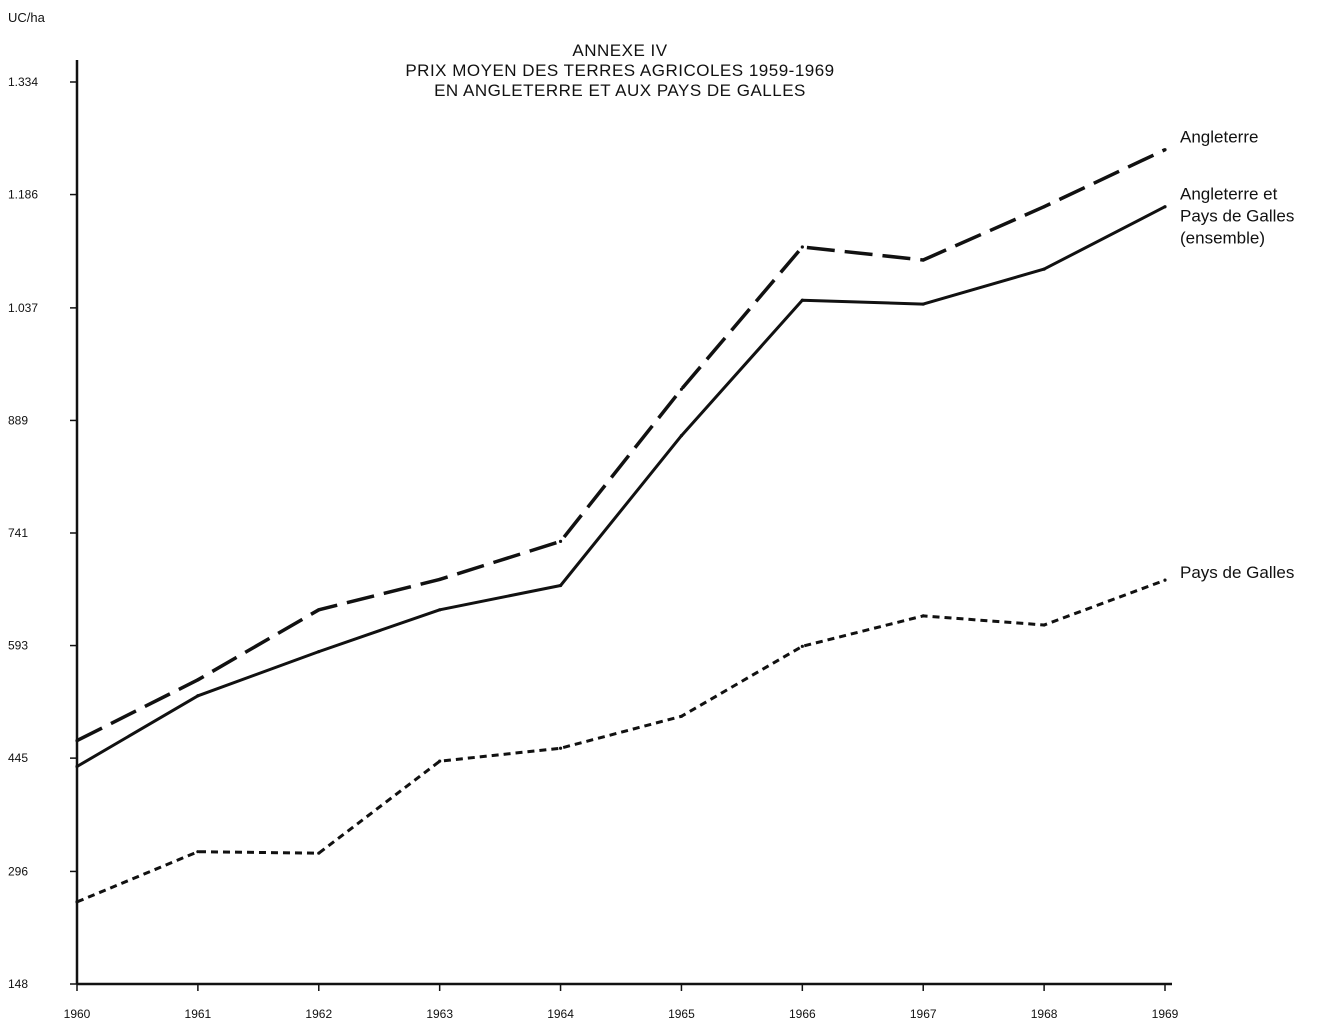 This screenshot has height=1028, width=1332. Describe the element at coordinates (18, 871) in the screenshot. I see `y-tick-label: 296` at that location.